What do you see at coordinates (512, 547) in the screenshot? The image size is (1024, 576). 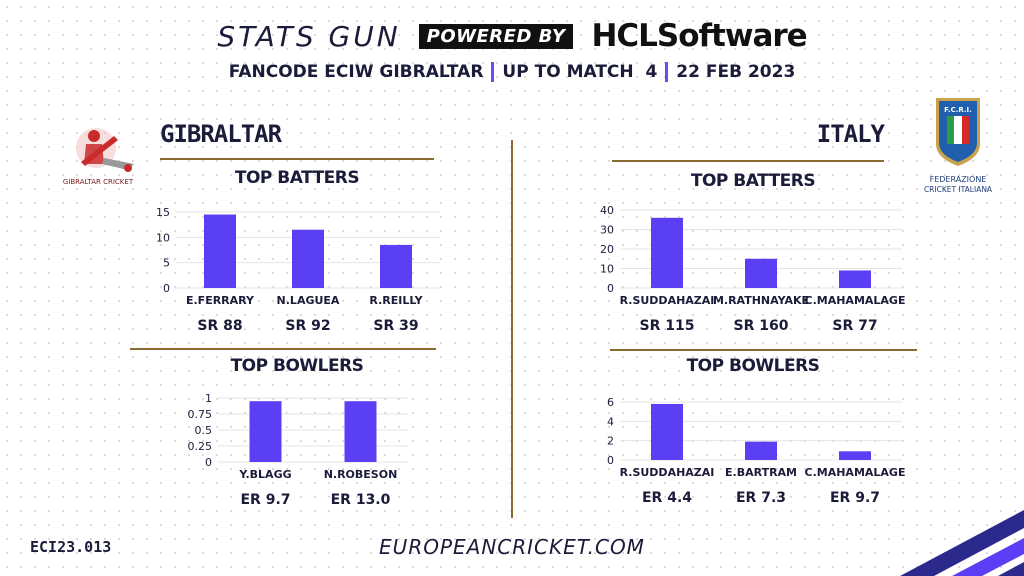 I see `website-link: EUROPEANCRICKET.COM` at bounding box center [512, 547].